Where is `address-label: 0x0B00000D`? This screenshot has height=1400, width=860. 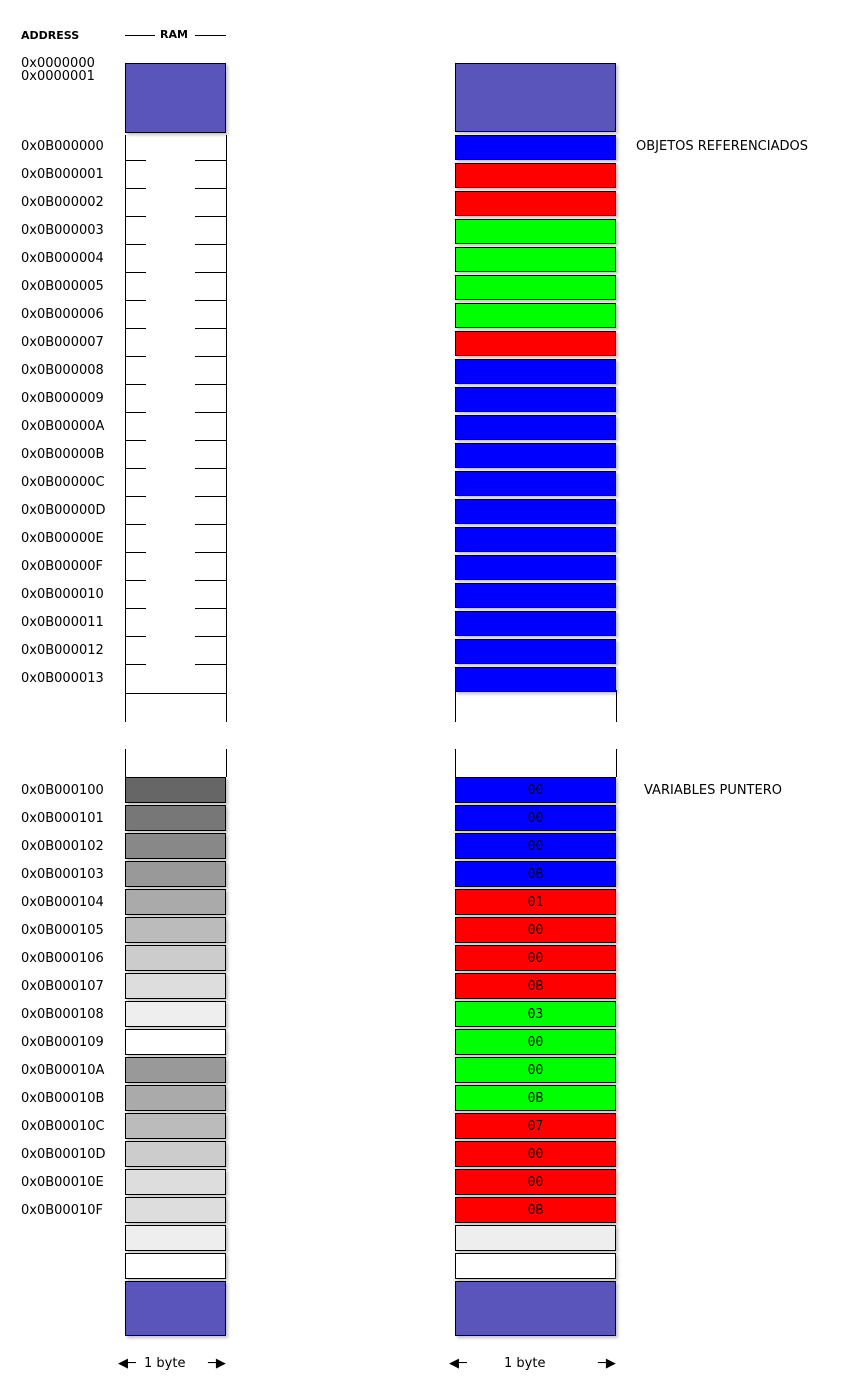 address-label: 0x0B00000D is located at coordinates (63, 510).